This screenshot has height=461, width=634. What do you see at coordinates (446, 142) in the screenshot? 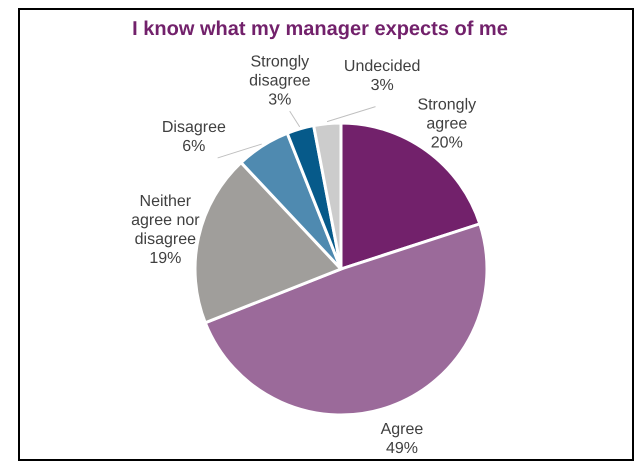
I see `data-label: 20%` at bounding box center [446, 142].